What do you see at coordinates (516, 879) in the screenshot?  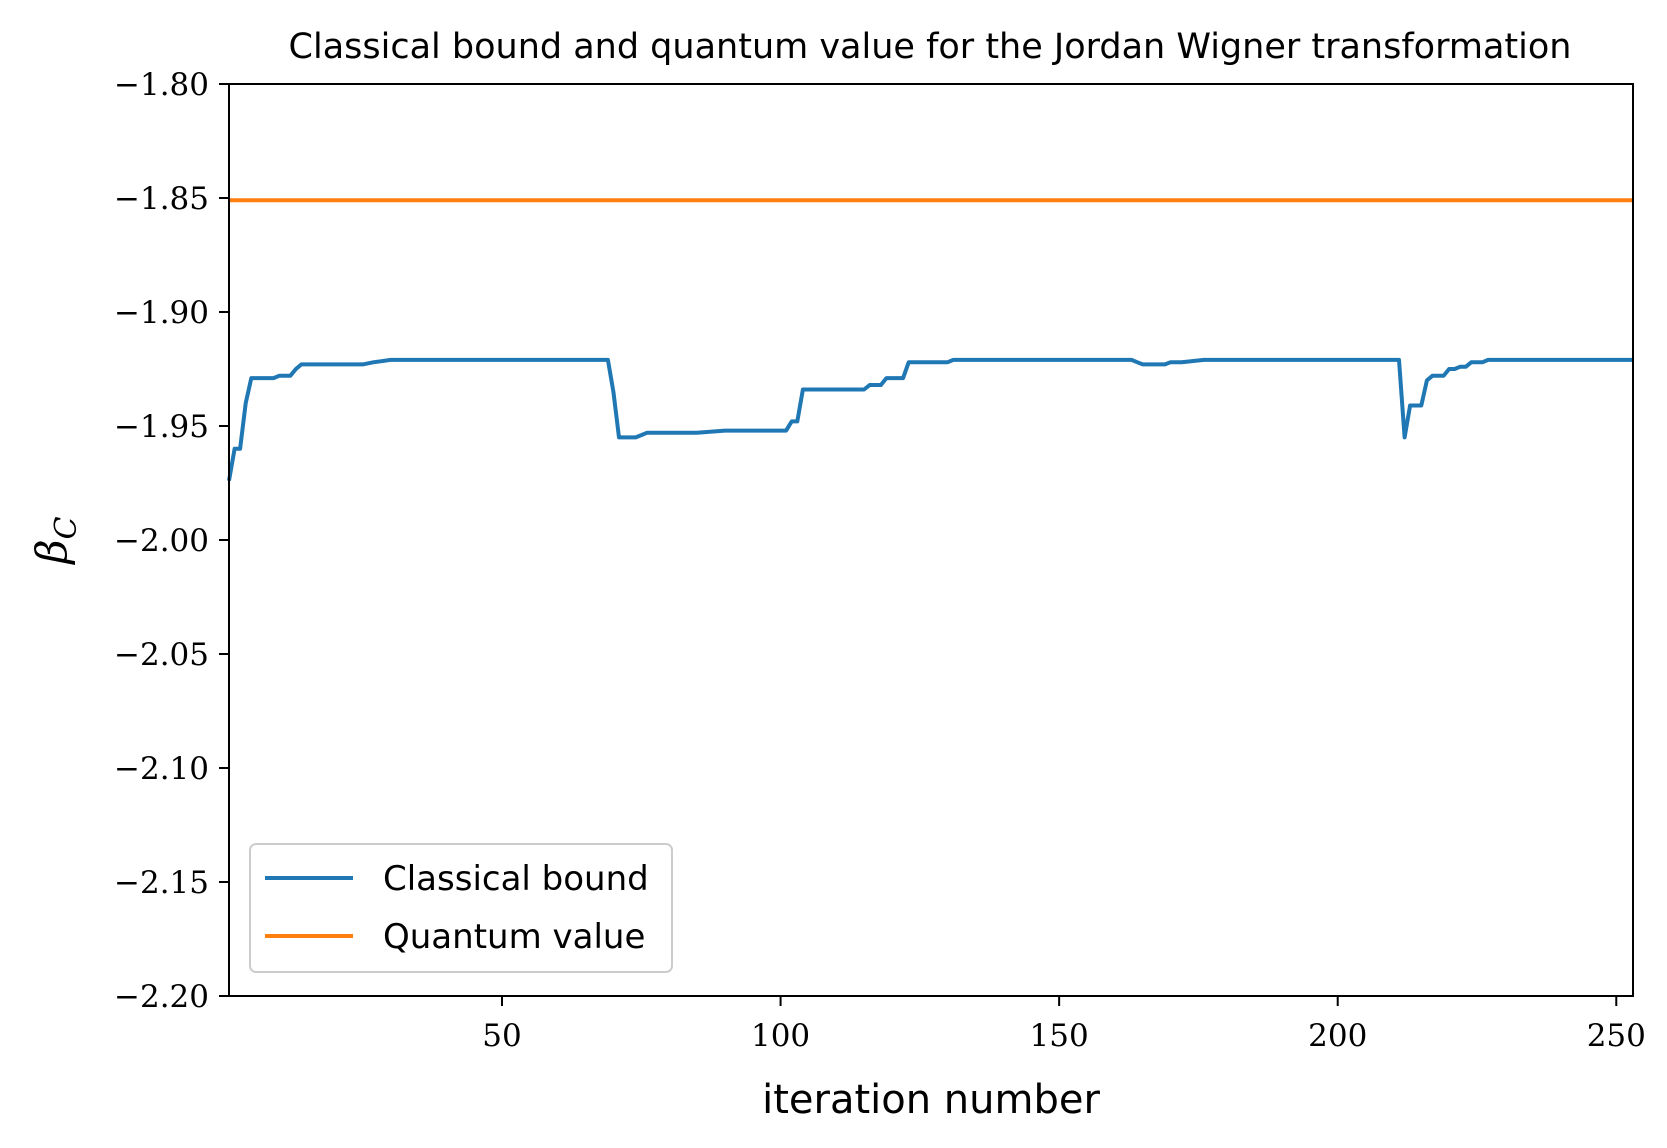 I see `legend-label-classical-bound: Classical bound` at bounding box center [516, 879].